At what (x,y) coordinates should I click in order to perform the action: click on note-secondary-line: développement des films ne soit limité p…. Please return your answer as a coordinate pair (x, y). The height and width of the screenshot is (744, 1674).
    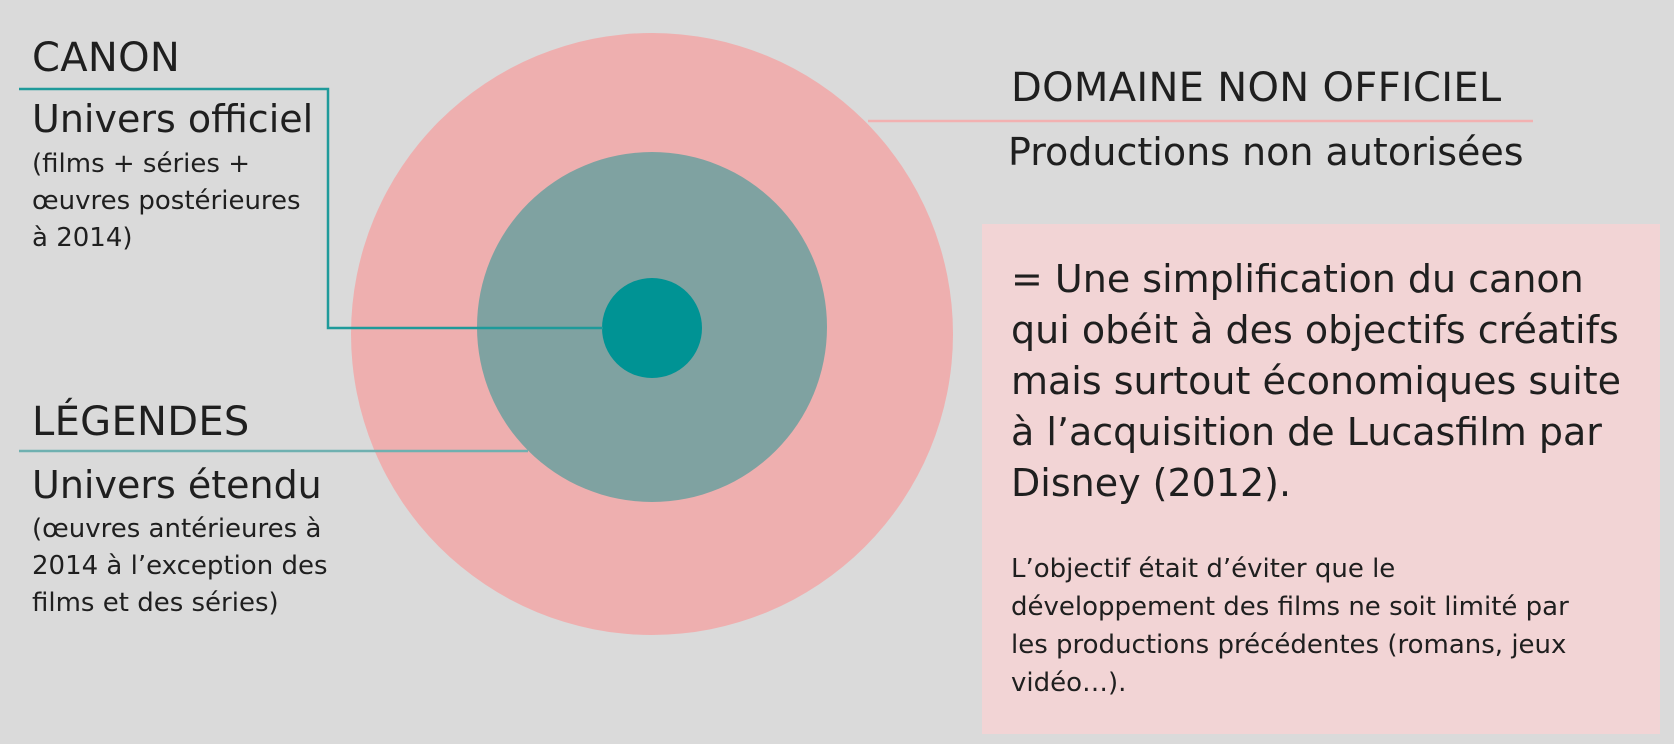
    Looking at the image, I should click on (1290, 607).